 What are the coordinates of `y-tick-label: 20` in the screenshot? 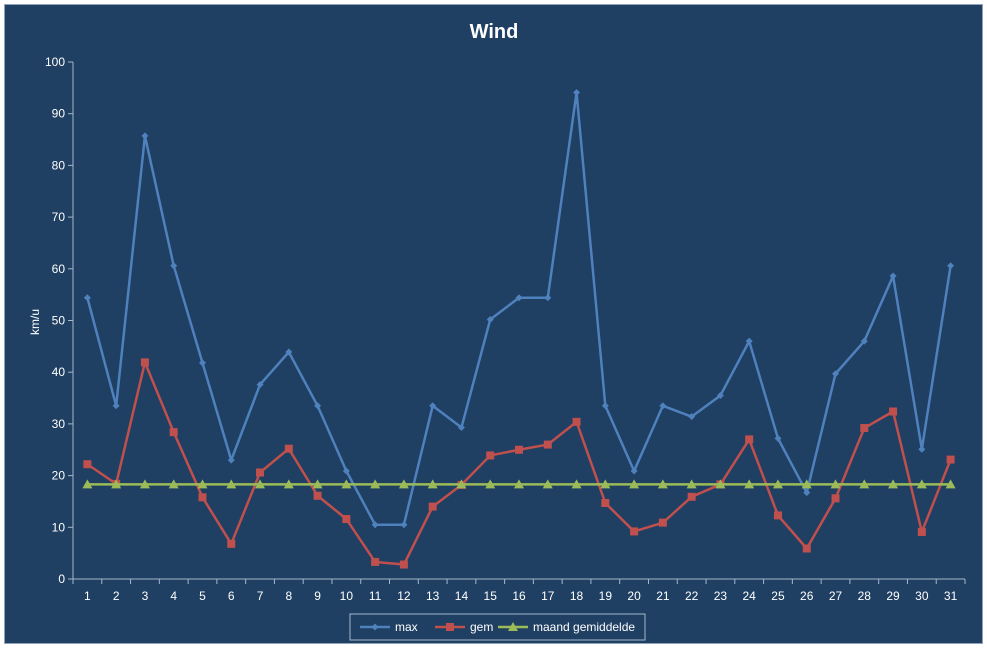 It's located at (59, 476).